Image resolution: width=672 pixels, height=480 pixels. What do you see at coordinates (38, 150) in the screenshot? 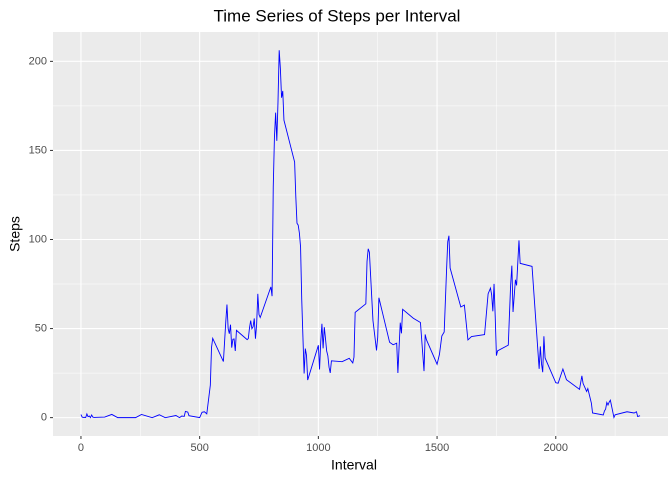
I see `y-tick-label: 150` at bounding box center [38, 150].